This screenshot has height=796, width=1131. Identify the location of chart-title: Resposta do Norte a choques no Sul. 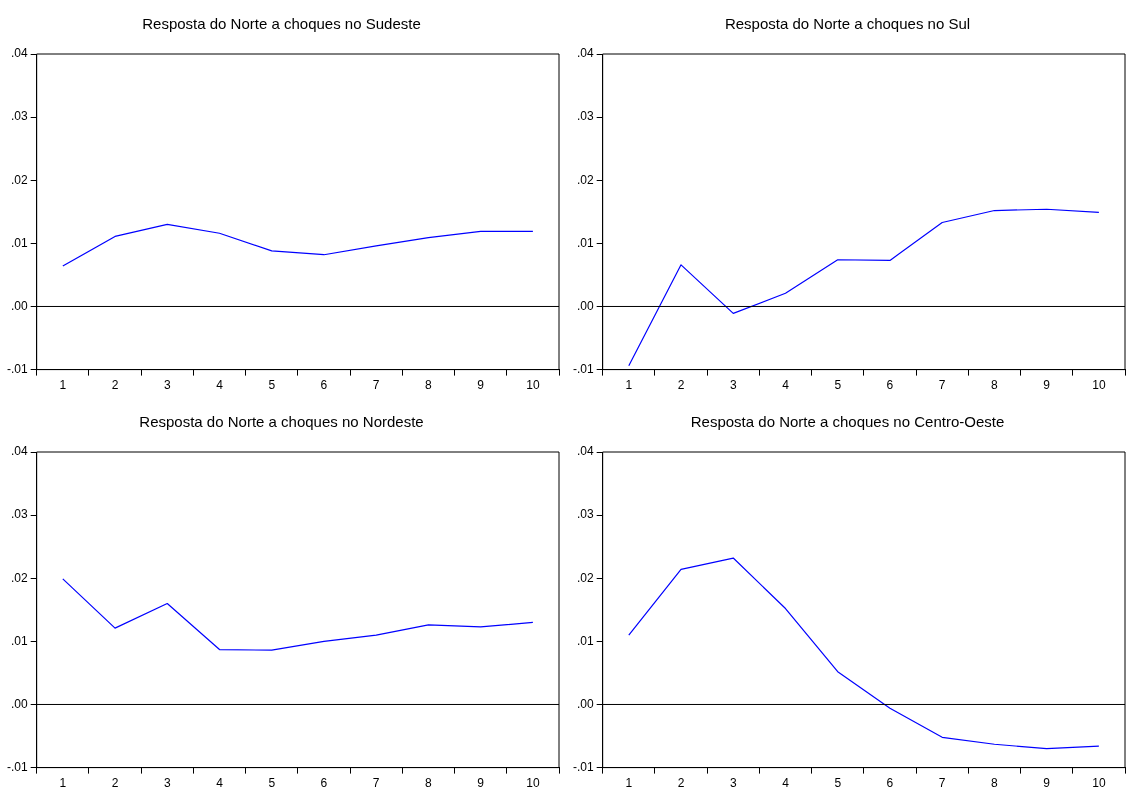
(847, 24).